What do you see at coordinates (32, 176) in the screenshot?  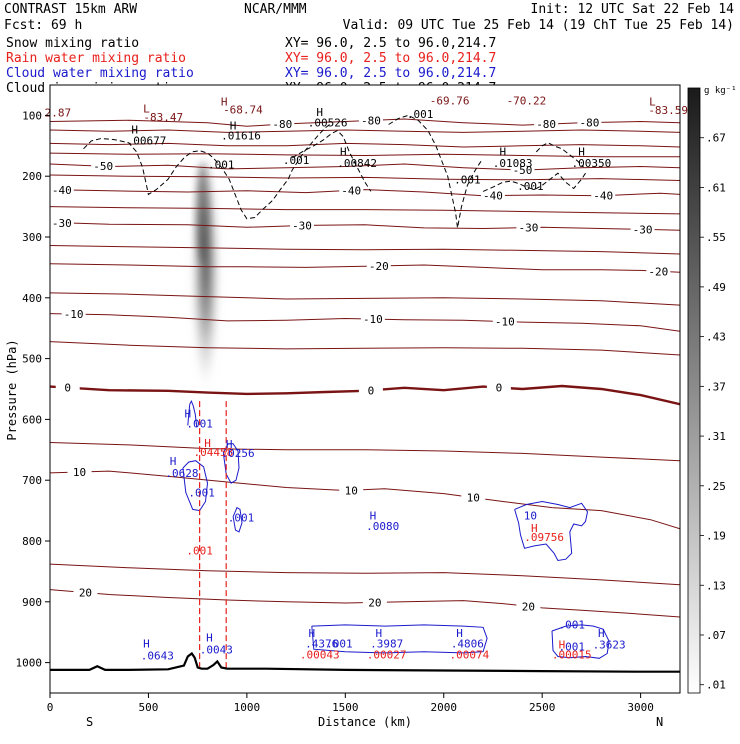 I see `y-tick-label: 200` at bounding box center [32, 176].